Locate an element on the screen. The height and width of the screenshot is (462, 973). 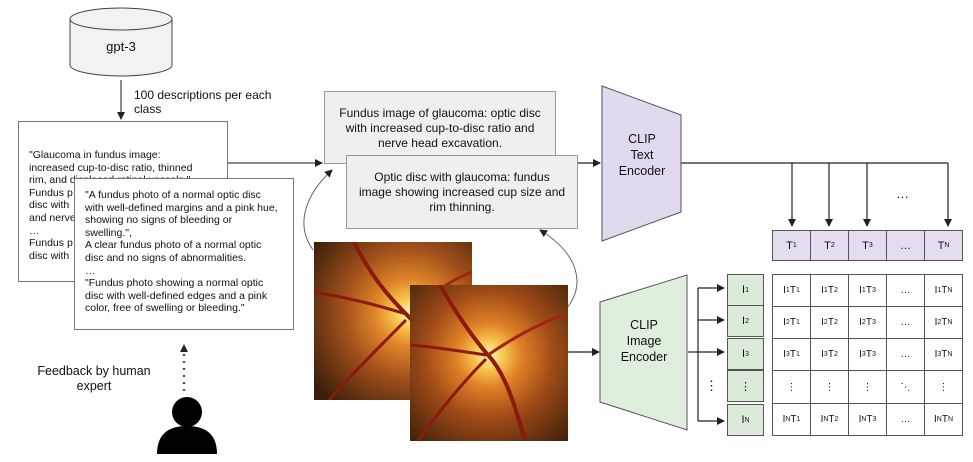
text-encoder-label: CLIP Text Encoder is located at coordinates (642, 155).